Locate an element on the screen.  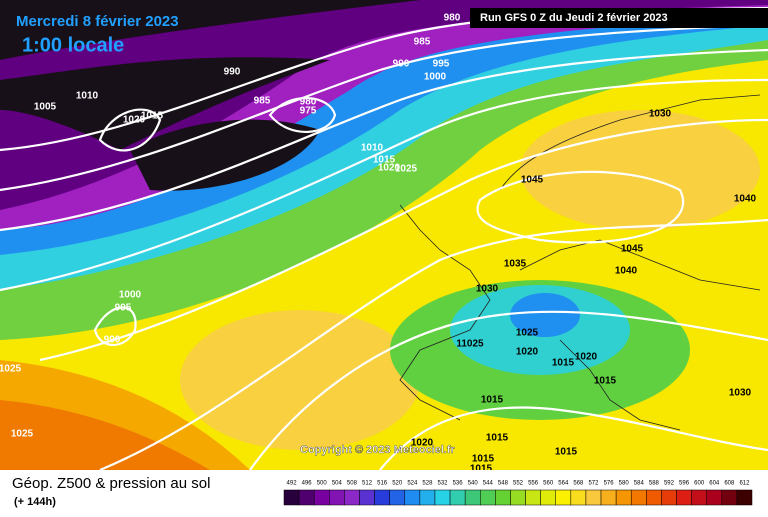
scale-label: 516 is located at coordinates (382, 484).